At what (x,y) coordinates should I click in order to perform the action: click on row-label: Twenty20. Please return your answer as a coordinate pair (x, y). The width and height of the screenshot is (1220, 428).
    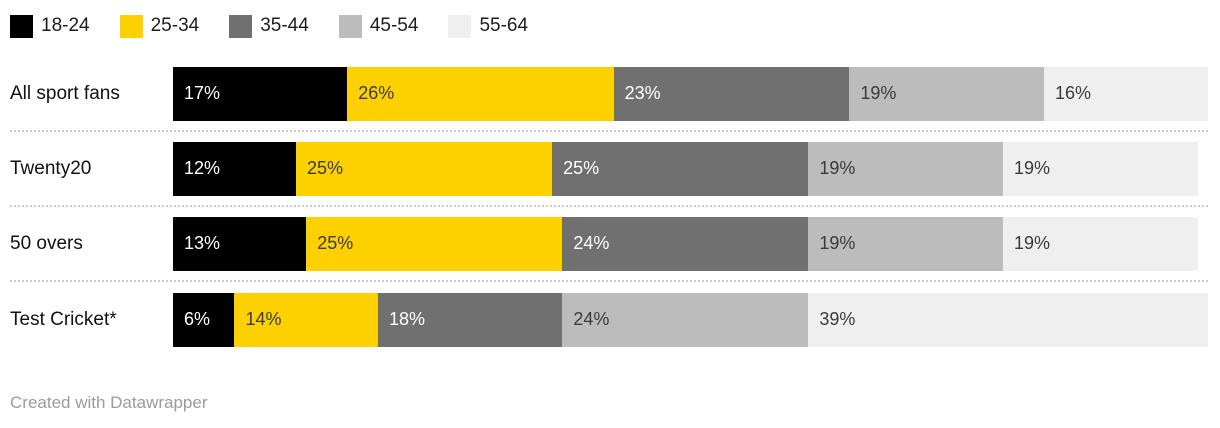
    Looking at the image, I should click on (51, 168).